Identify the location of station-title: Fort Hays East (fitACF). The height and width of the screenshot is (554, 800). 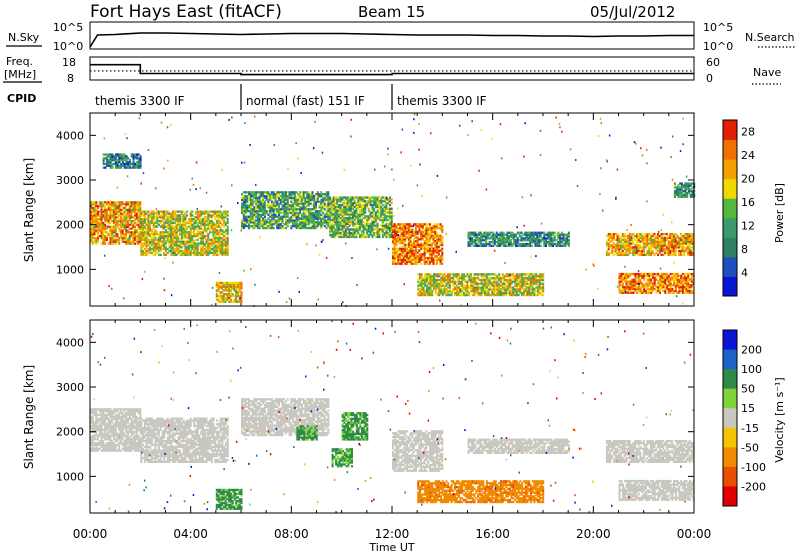
(186, 12).